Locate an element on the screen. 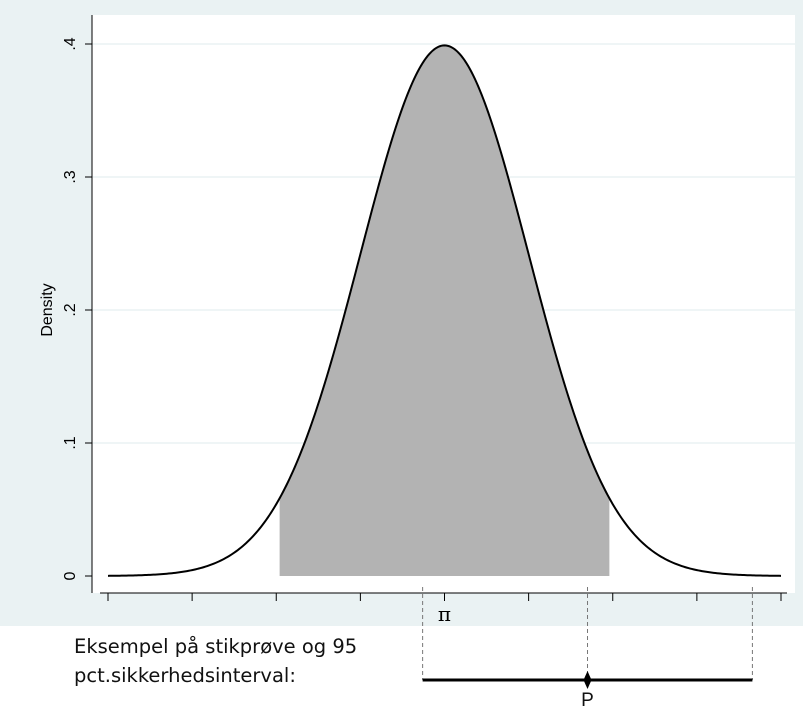  caption-line-1: Eksempel på stikprøve og 95 is located at coordinates (216, 646).